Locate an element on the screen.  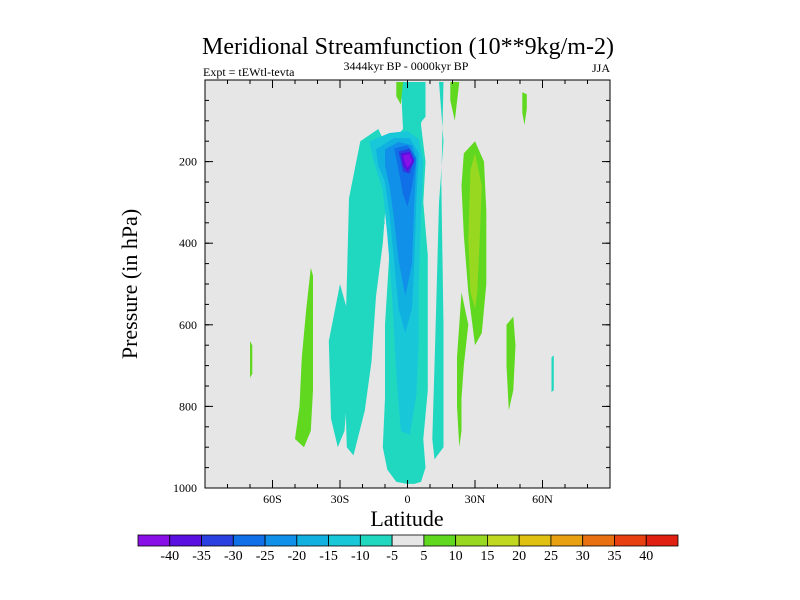
y-tick-label: 200 is located at coordinates (188, 162).